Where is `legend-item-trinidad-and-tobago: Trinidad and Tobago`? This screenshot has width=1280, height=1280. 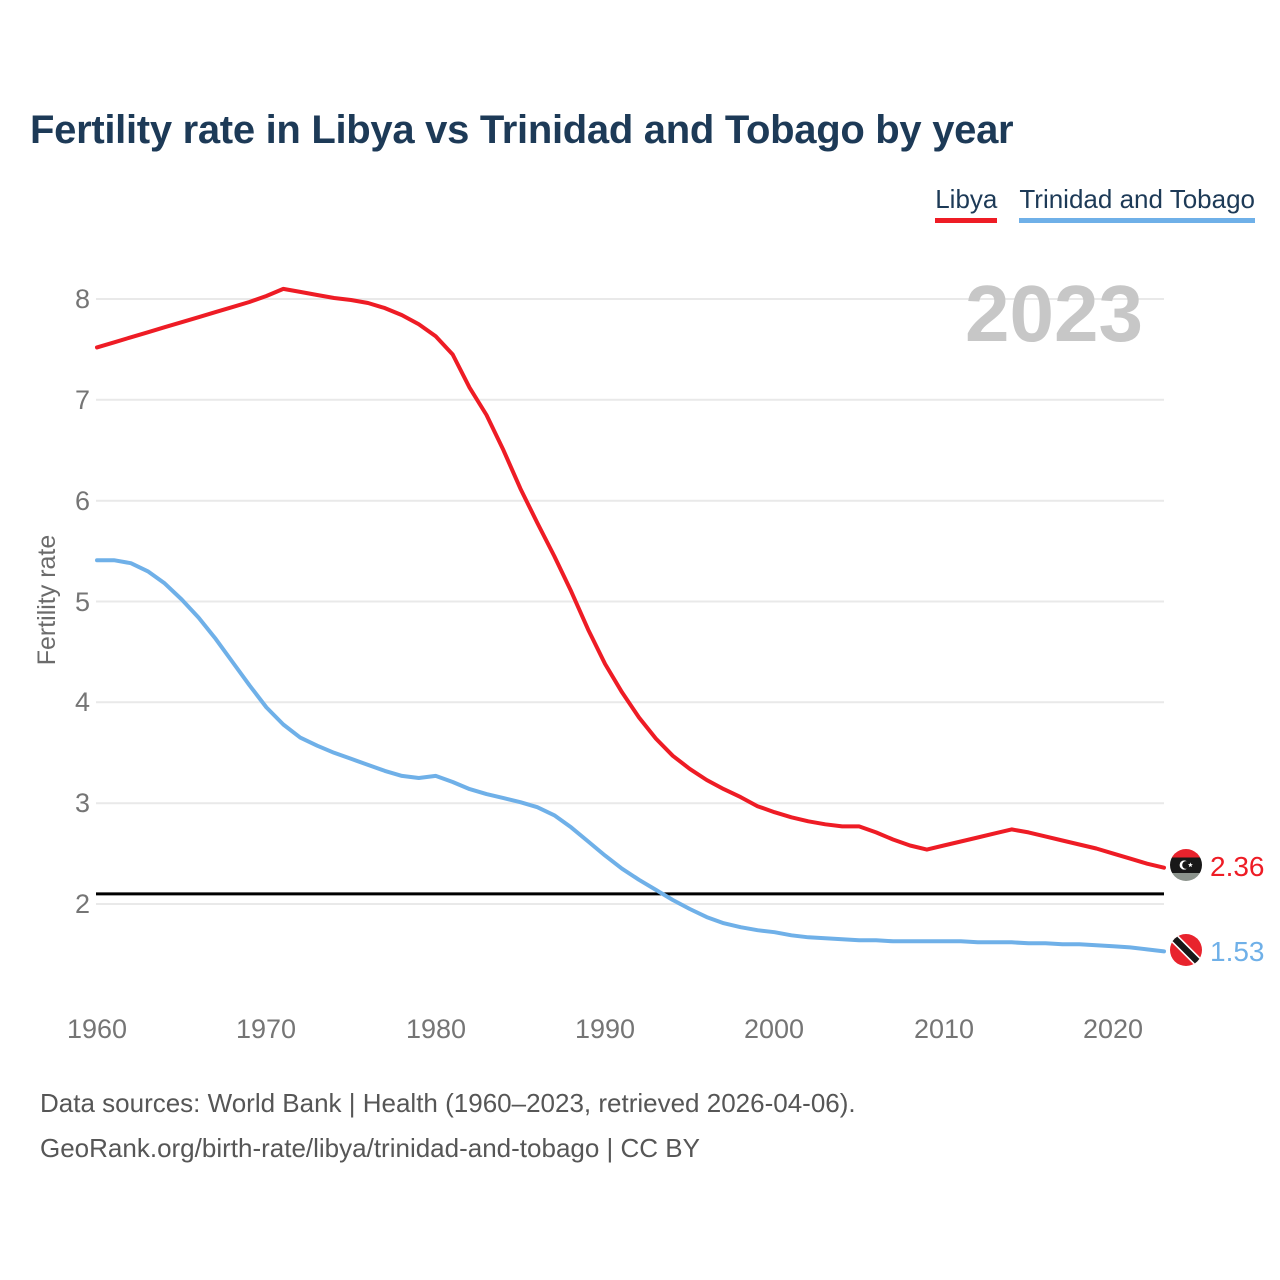 legend-item-trinidad-and-tobago: Trinidad and Tobago is located at coordinates (1137, 203).